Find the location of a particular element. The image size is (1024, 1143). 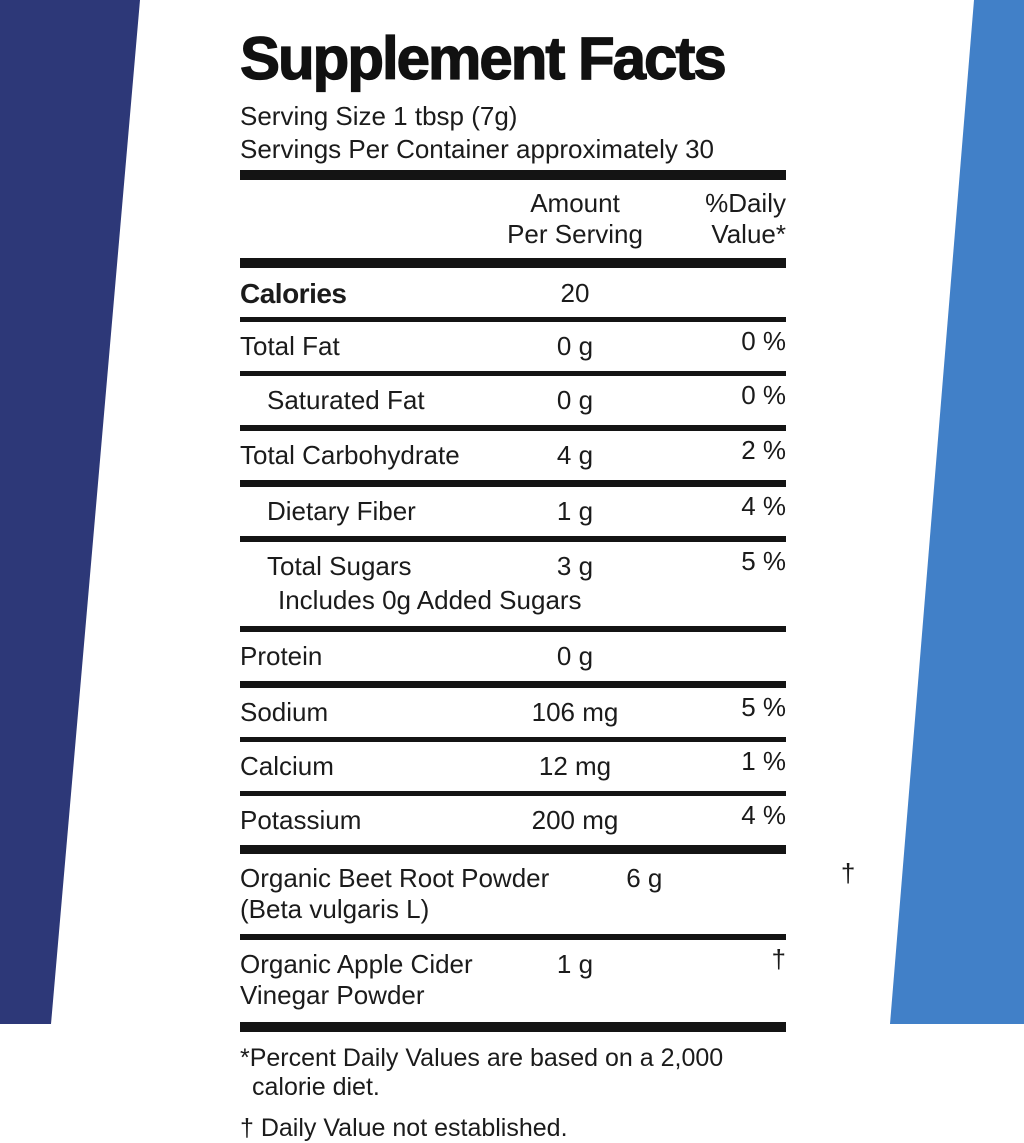

nutrient-row-total-carbohydrate: Total Carbohydrate 4 g 2 % is located at coordinates (513, 455).